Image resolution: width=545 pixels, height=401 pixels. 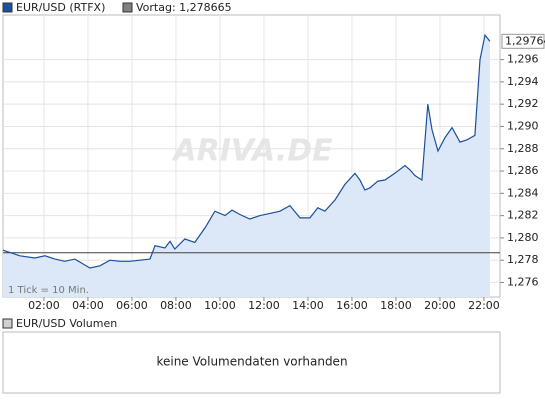 What do you see at coordinates (523, 103) in the screenshot?
I see `y-tick-label: 1,292` at bounding box center [523, 103].